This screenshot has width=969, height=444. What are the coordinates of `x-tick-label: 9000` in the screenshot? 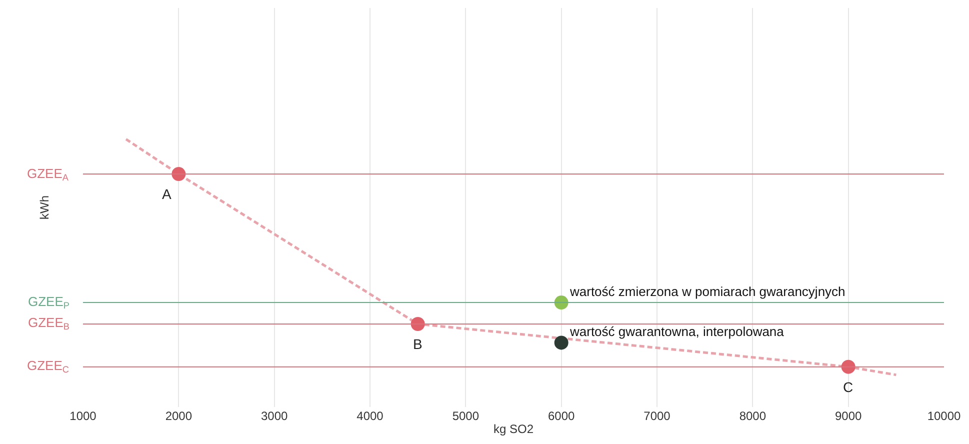 It's located at (848, 416).